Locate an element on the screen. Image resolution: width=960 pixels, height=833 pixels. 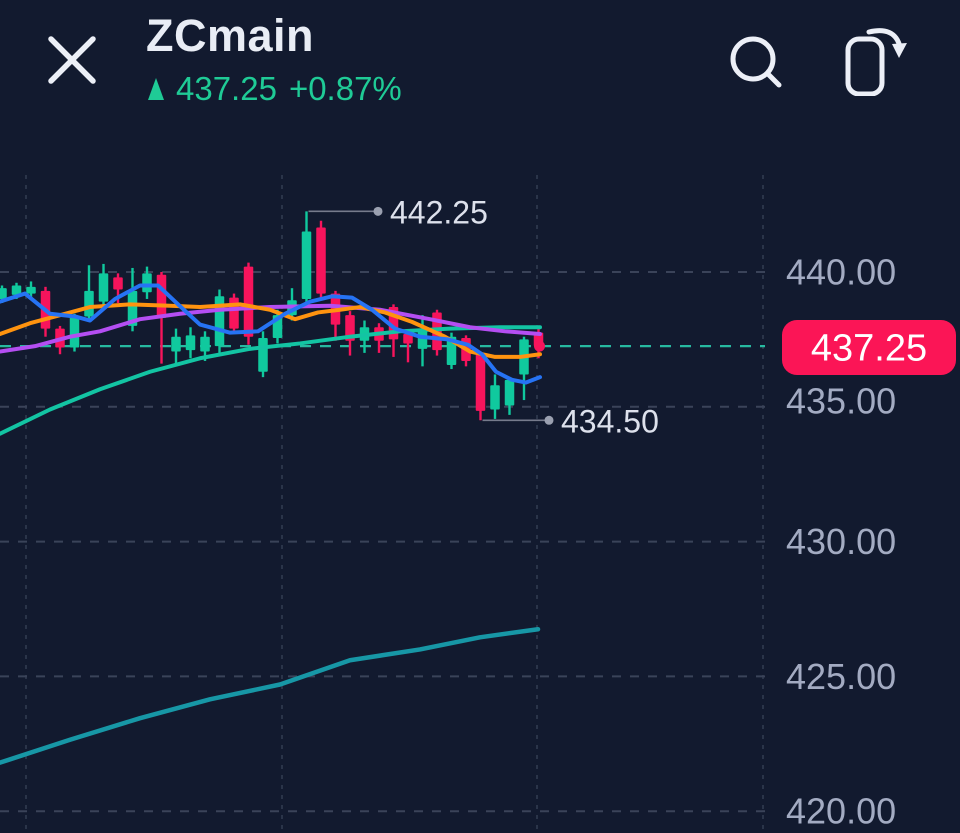
change-percent-text: +0.87% is located at coordinates (345, 88).